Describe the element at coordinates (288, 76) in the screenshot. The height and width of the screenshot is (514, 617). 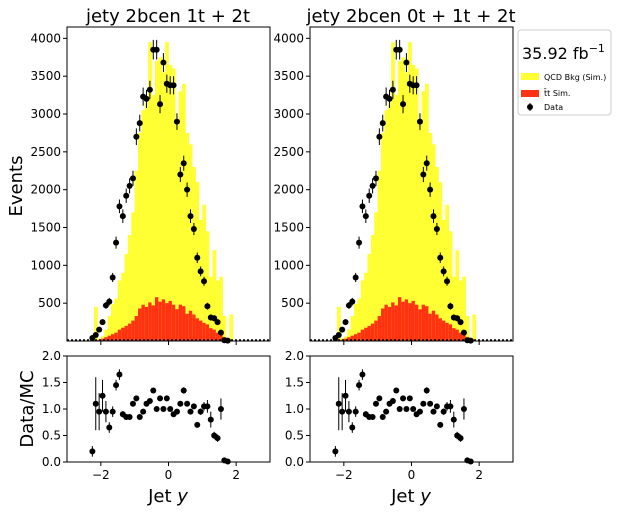
I see `y-tick-label: 3500` at that location.